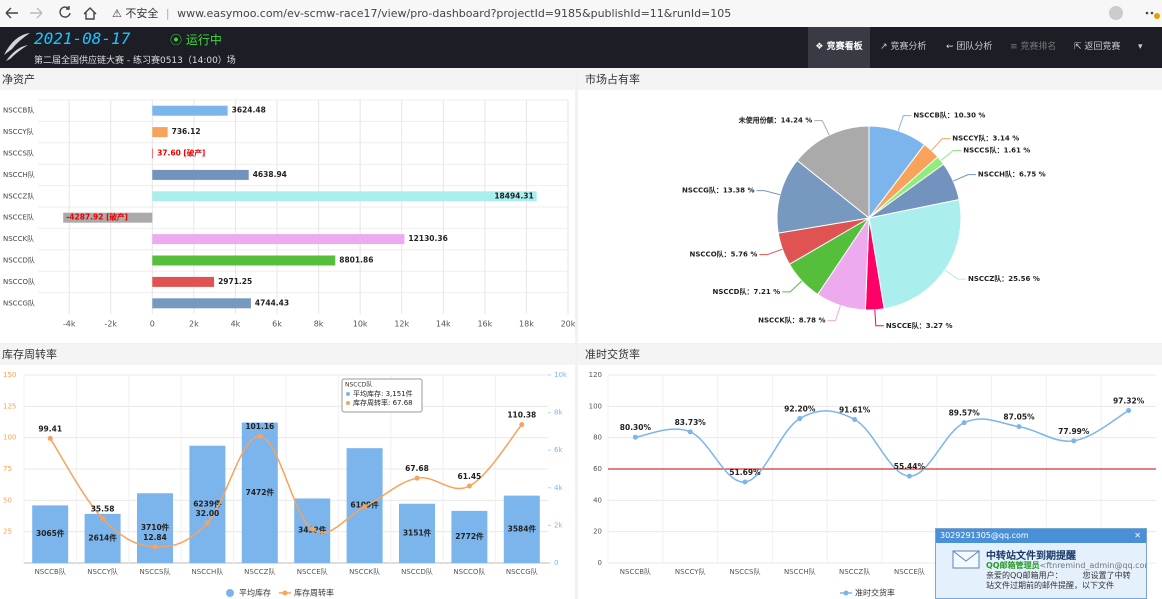  Describe the element at coordinates (7, 469) in the screenshot. I see `y-tick-label: 75` at that location.